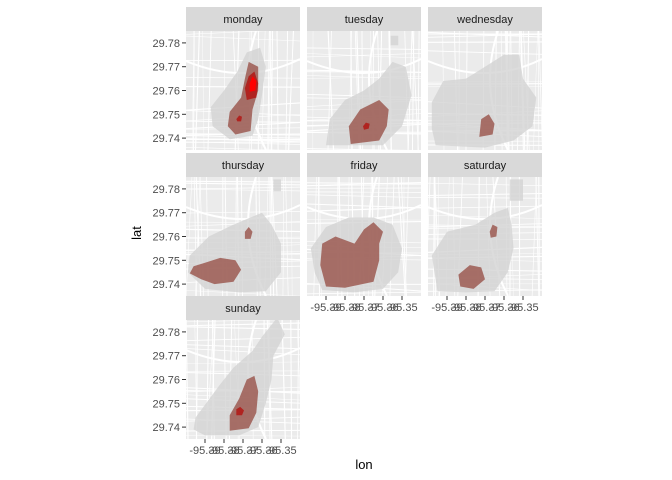 The width and height of the screenshot is (672, 480). I want to click on facet-wednesday: wednesday, so click(485, 78).